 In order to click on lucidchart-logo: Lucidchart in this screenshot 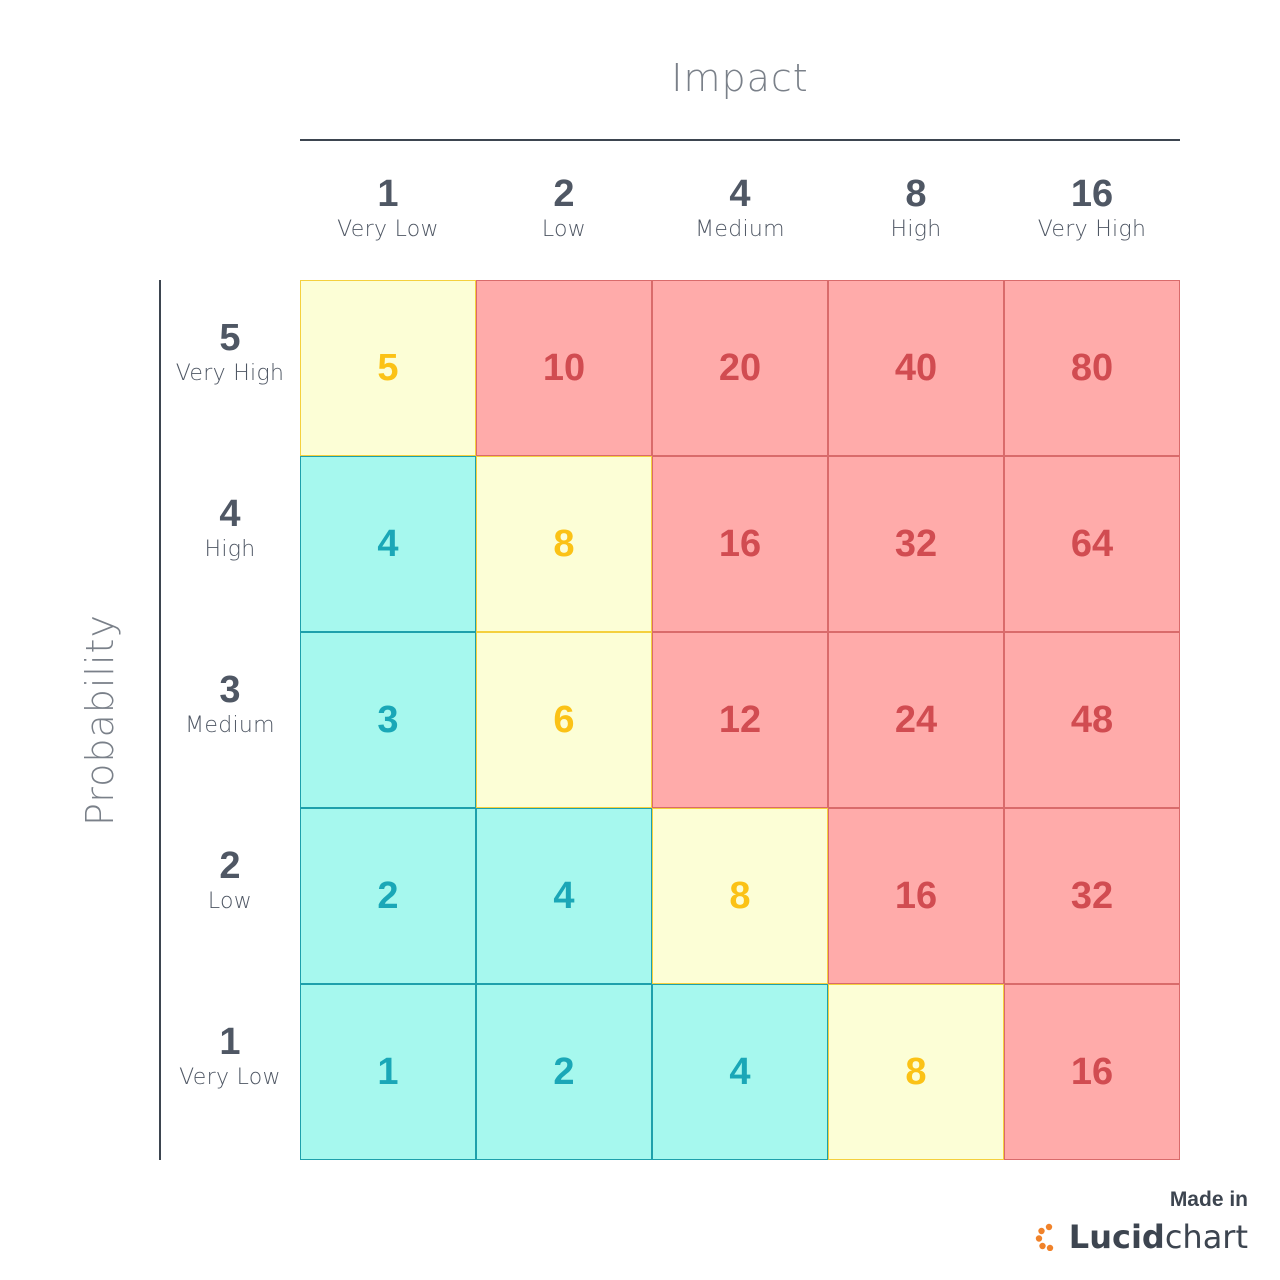, I will do `click(1141, 1237)`.